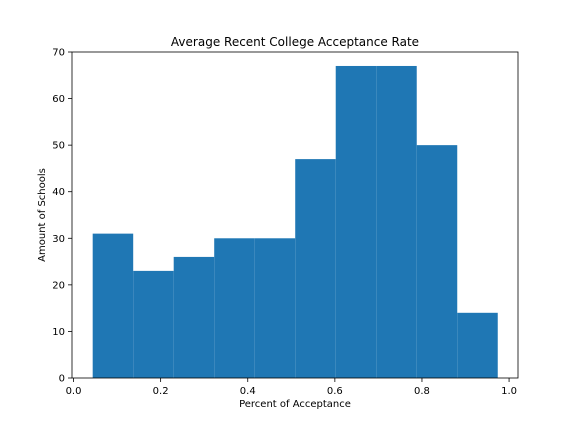 The width and height of the screenshot is (576, 436). Describe the element at coordinates (295, 404) in the screenshot. I see `x-axis-label: Percent of Acceptance` at that location.